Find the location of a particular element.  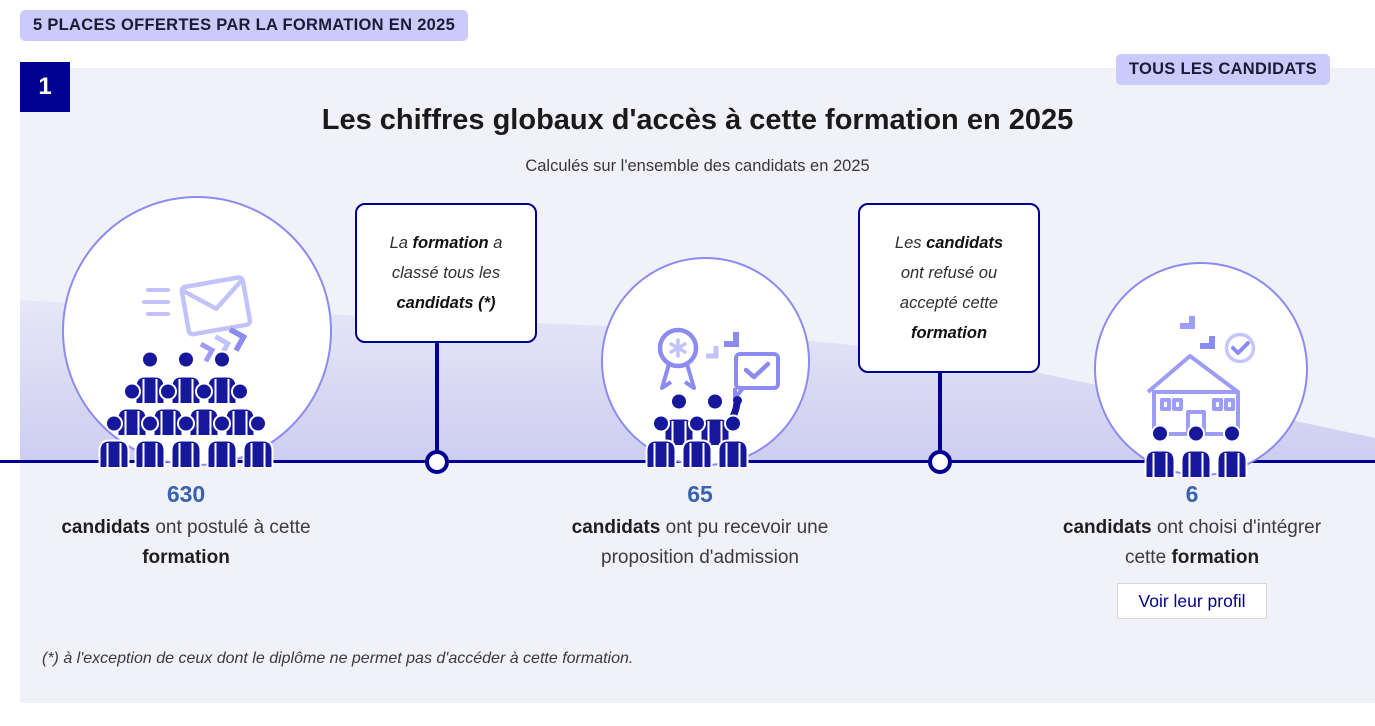

callout2-connector-line is located at coordinates (940, 400).